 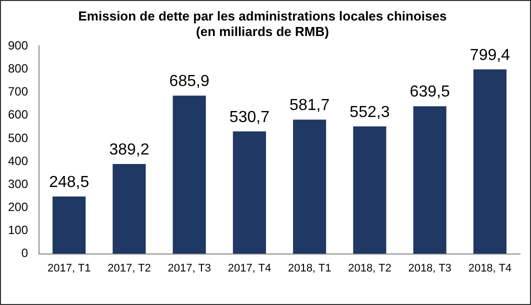 I want to click on y-tick-label: 200, so click(x=18, y=207).